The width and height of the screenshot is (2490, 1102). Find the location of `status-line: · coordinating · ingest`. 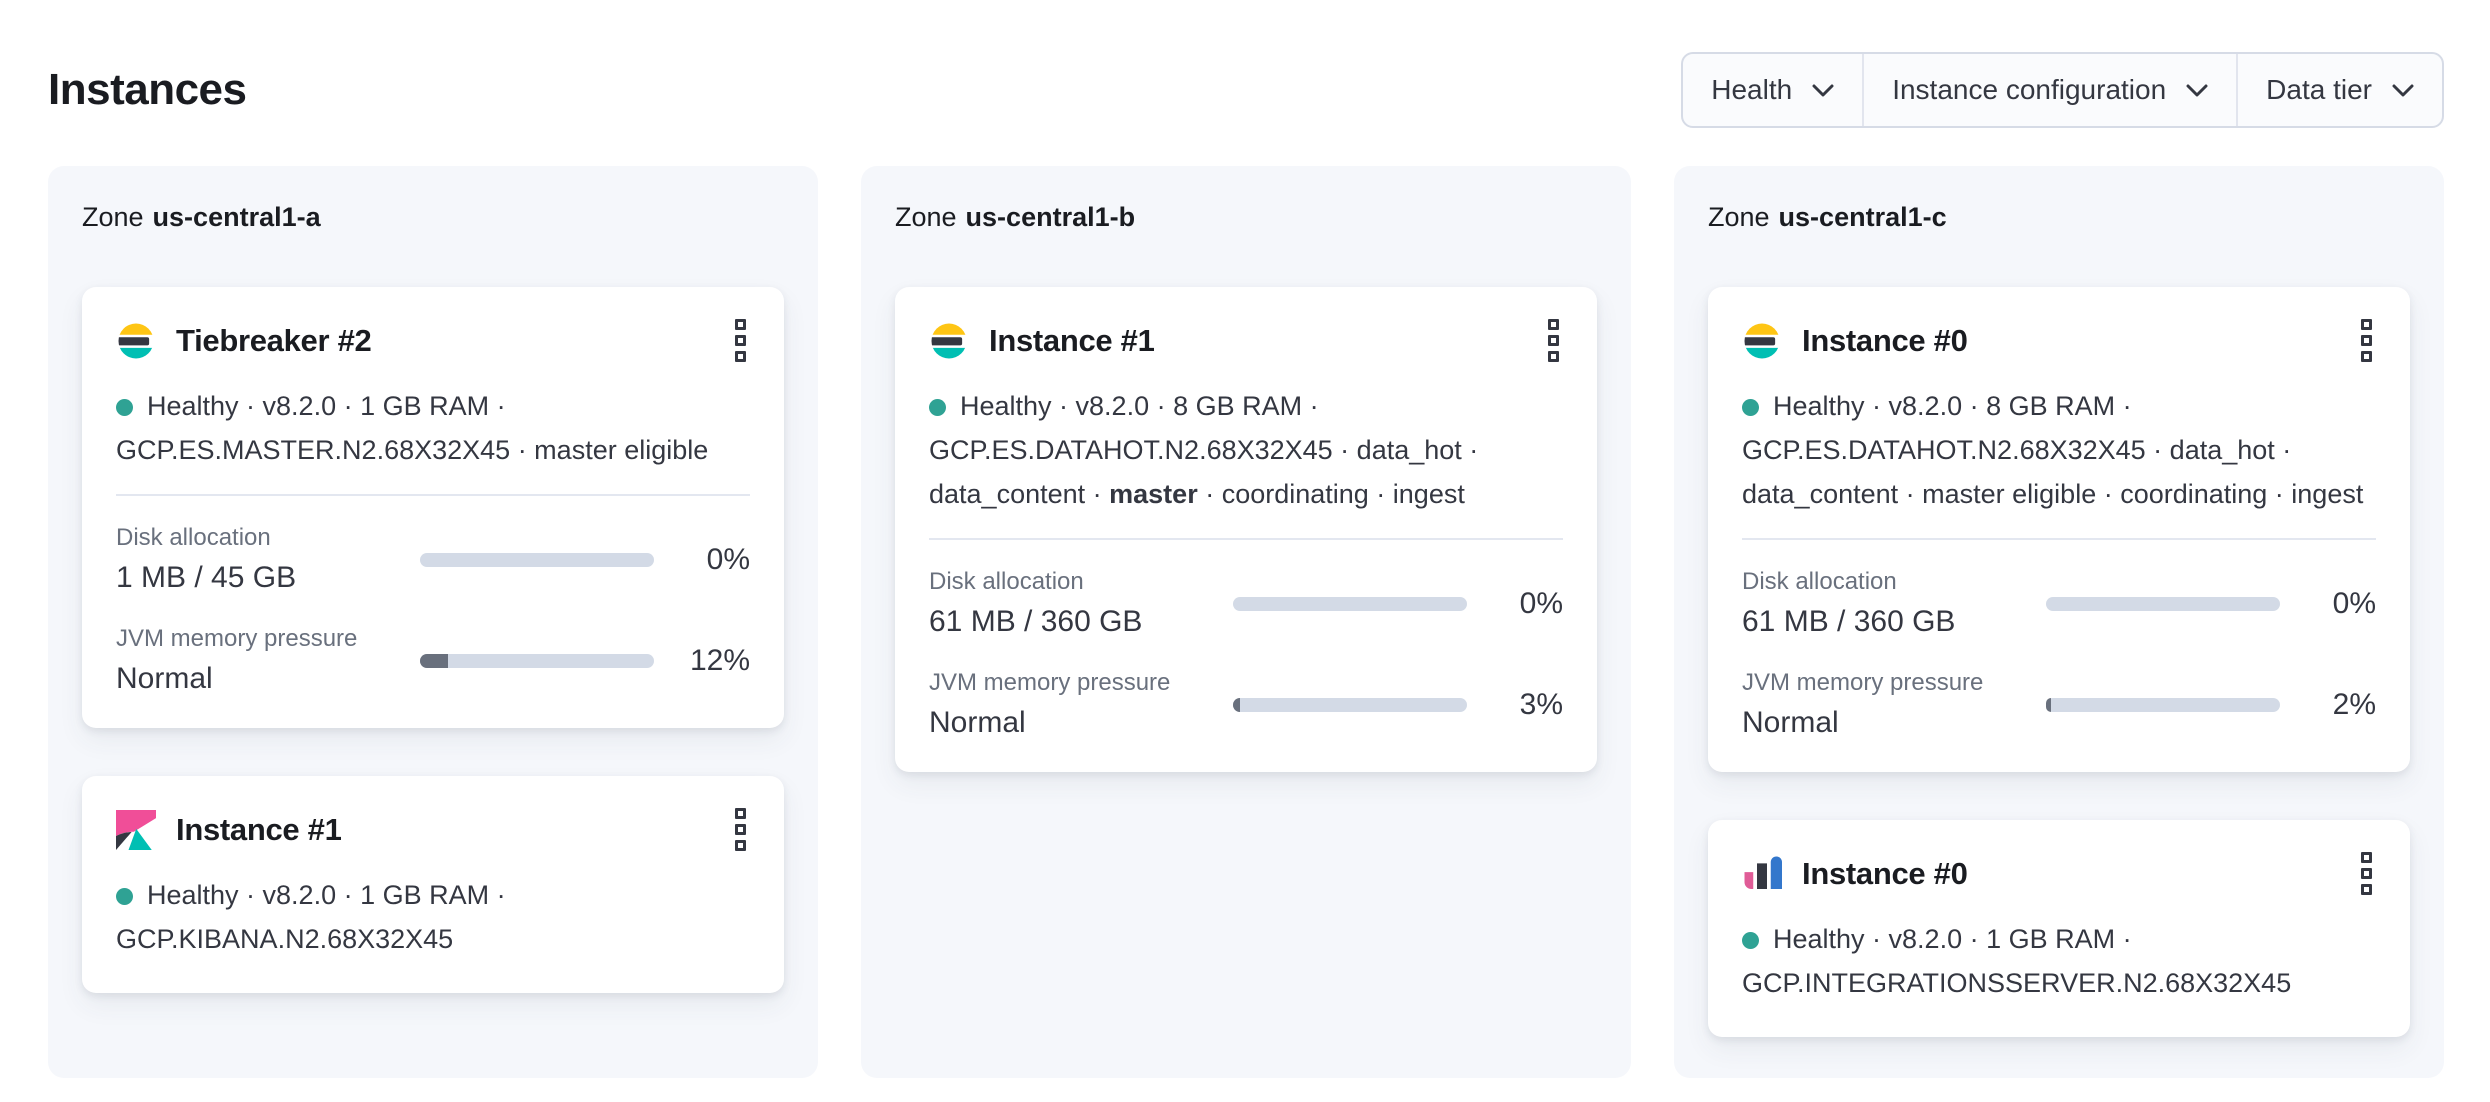

status-line: · coordinating · ingest is located at coordinates (1331, 494).